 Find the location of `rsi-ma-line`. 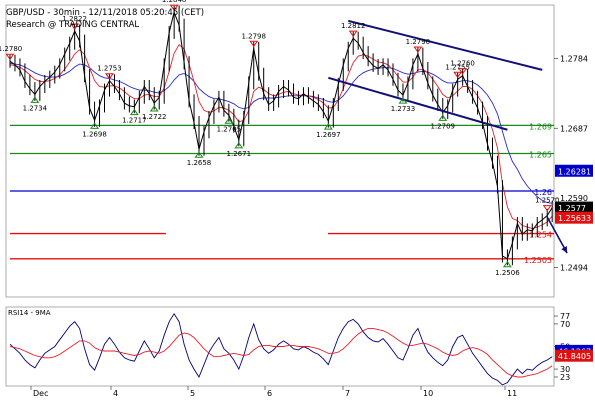

rsi-ma-line is located at coordinates (281, 352).